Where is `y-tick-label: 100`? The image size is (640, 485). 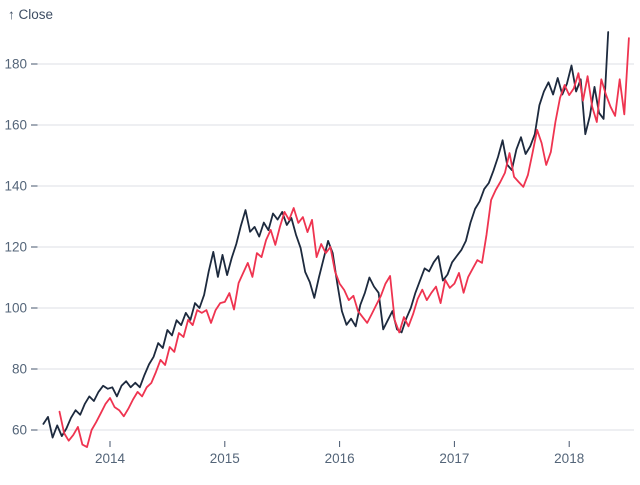
y-tick-label: 100 is located at coordinates (15, 308).